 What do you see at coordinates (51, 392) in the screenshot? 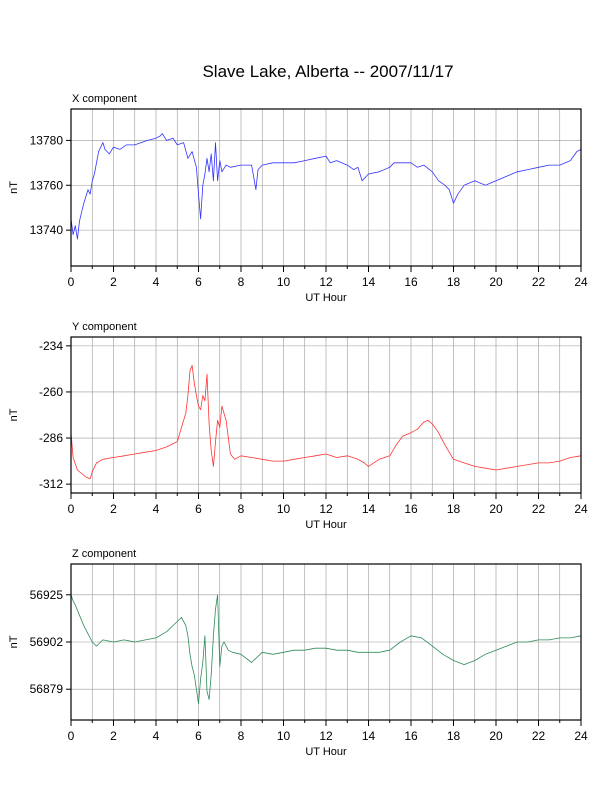
I see `y-tick-label: -260` at bounding box center [51, 392].